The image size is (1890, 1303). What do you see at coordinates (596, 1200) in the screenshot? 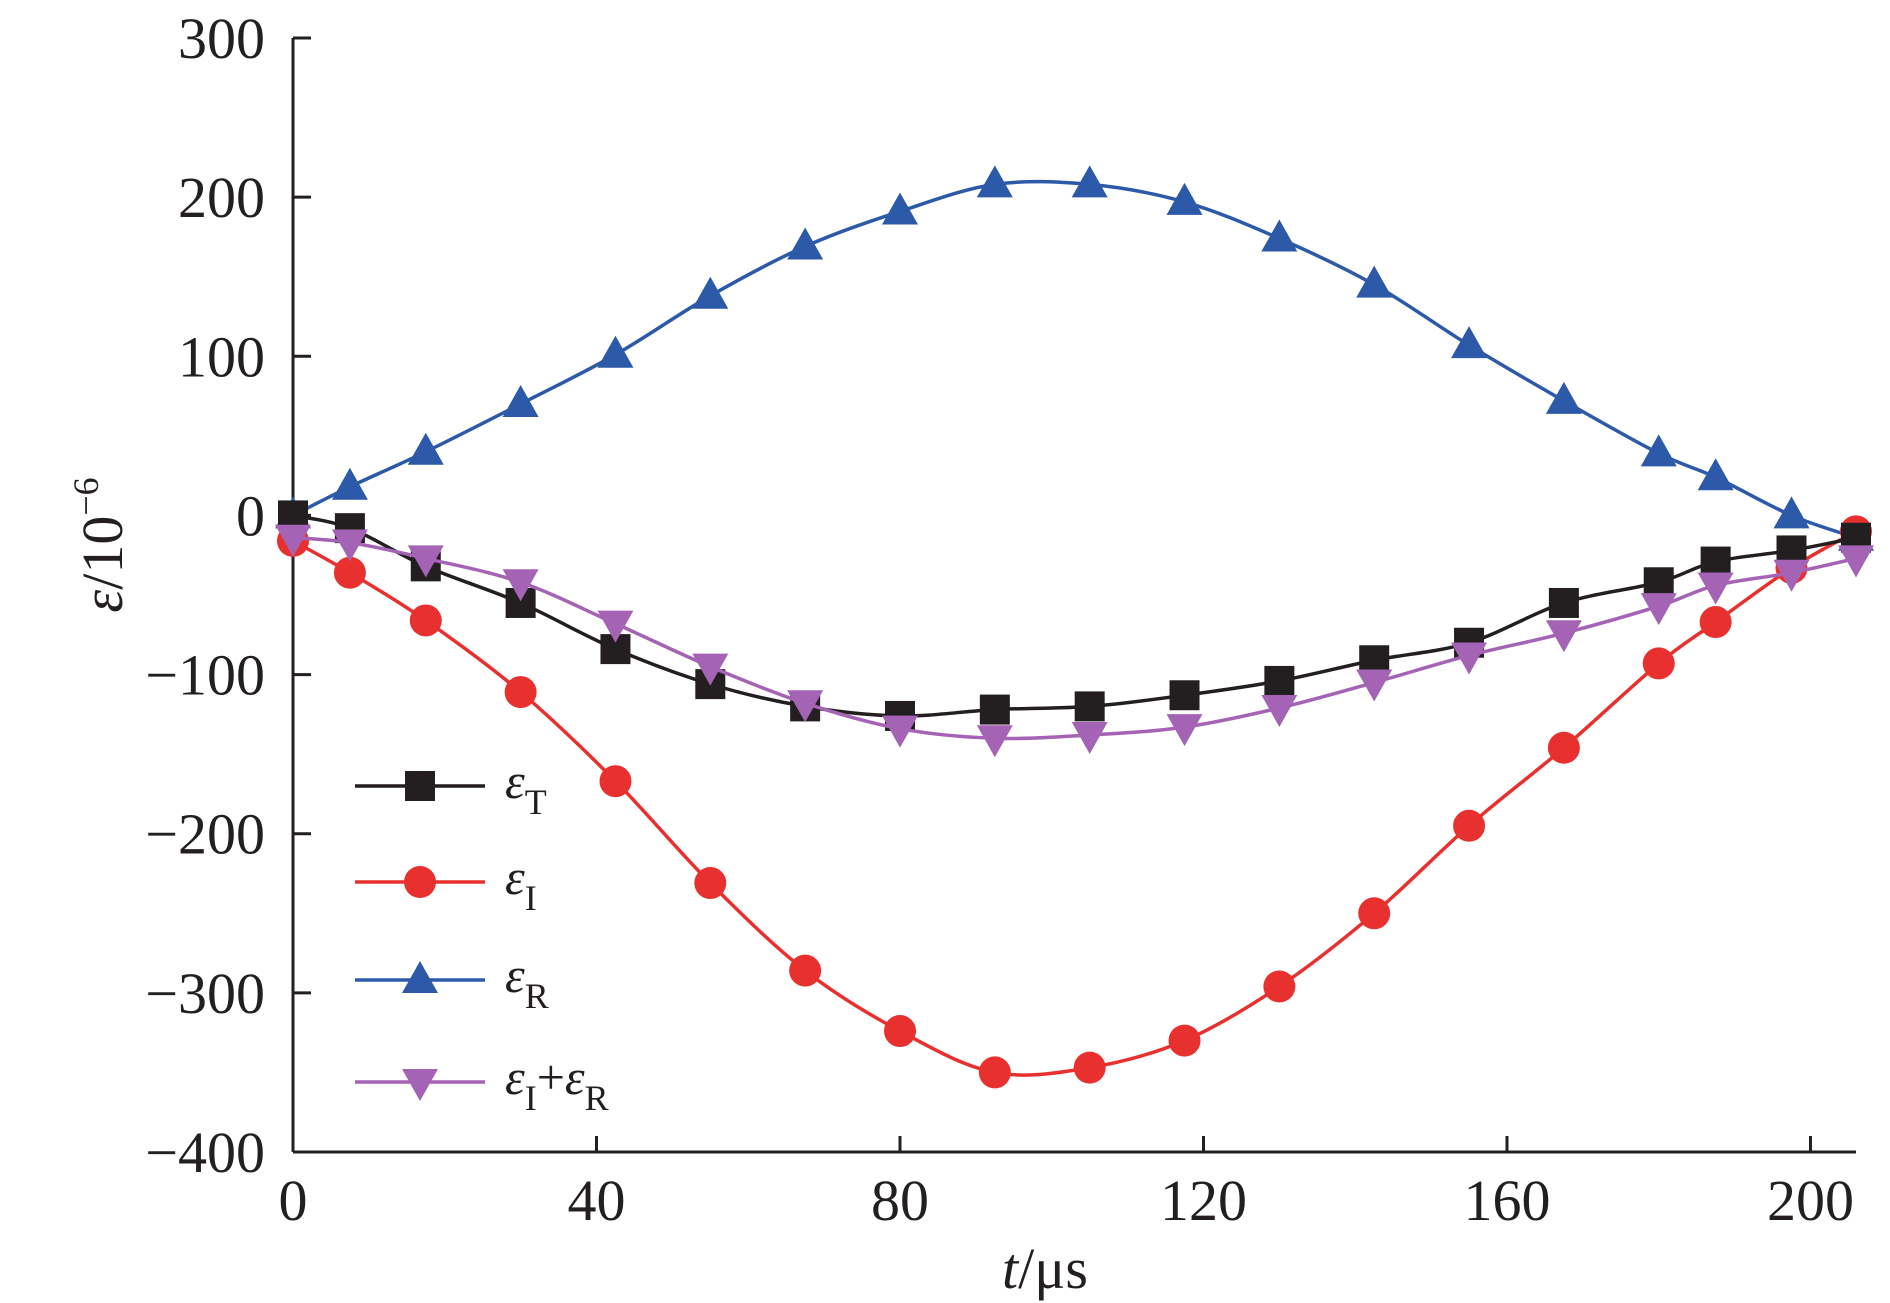
I see `x-tick-label: 40` at bounding box center [596, 1200].